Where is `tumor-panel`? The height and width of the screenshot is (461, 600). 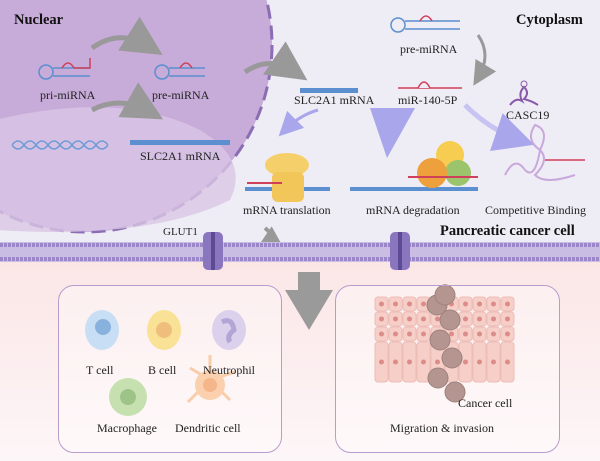 tumor-panel is located at coordinates (447, 369).